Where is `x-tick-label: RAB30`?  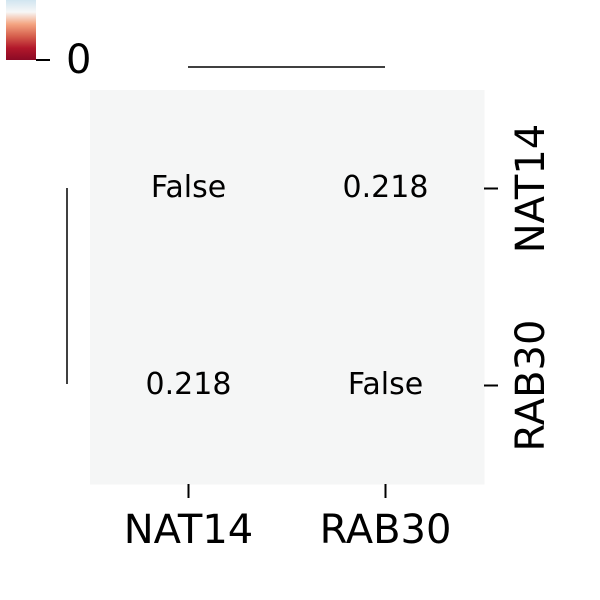 x-tick-label: RAB30 is located at coordinates (386, 530).